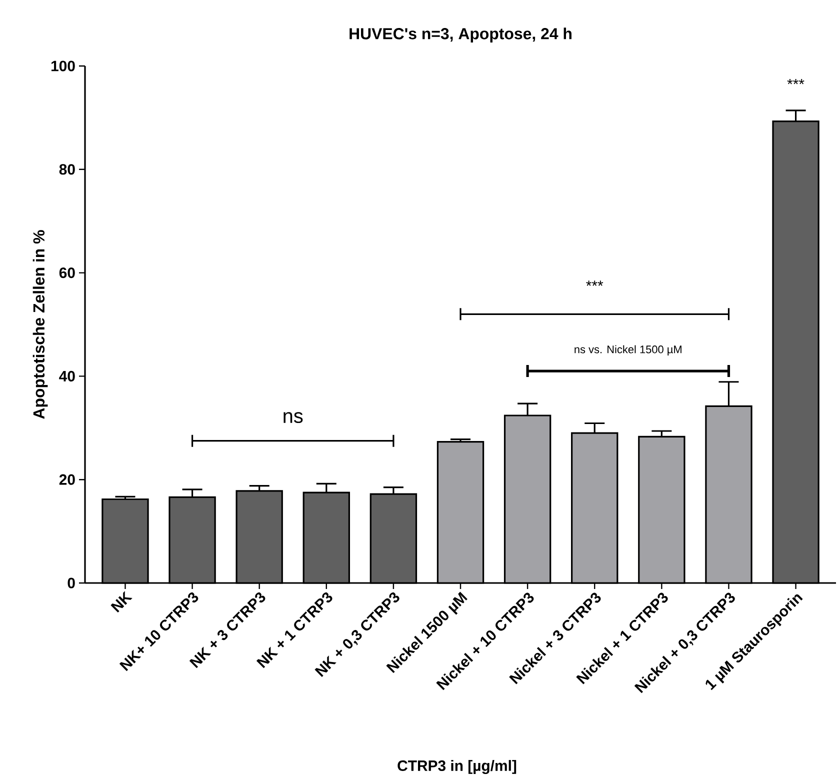 This screenshot has width=838, height=782. Describe the element at coordinates (67, 376) in the screenshot. I see `y-tick-label: 40` at that location.